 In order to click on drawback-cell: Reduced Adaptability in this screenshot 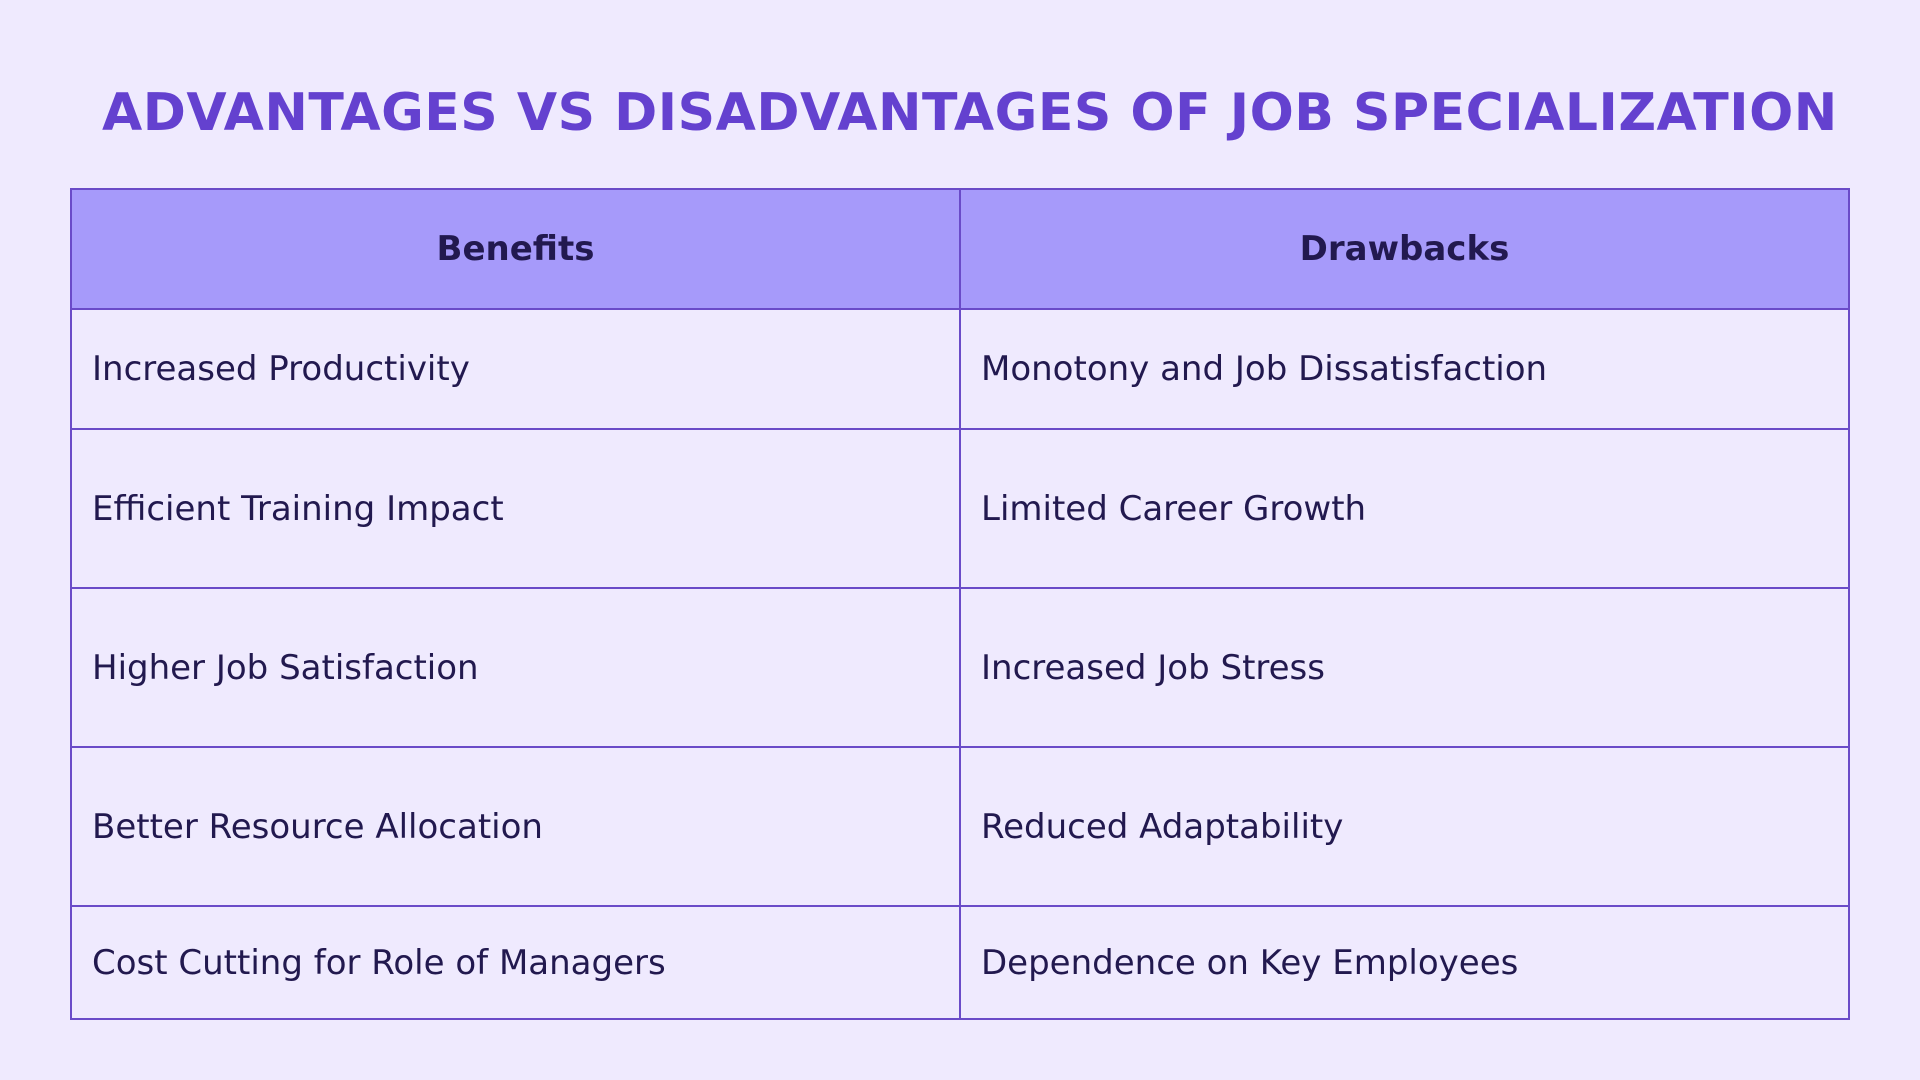, I will do `click(1404, 826)`.